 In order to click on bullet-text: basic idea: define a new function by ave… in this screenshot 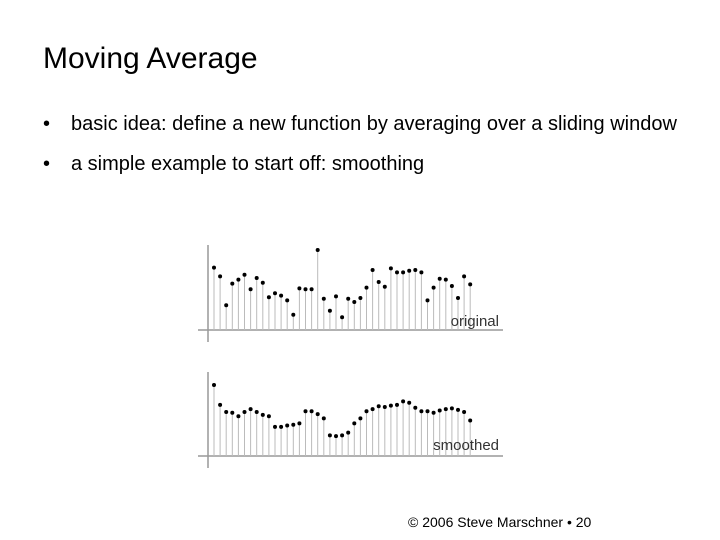, I will do `click(374, 124)`.